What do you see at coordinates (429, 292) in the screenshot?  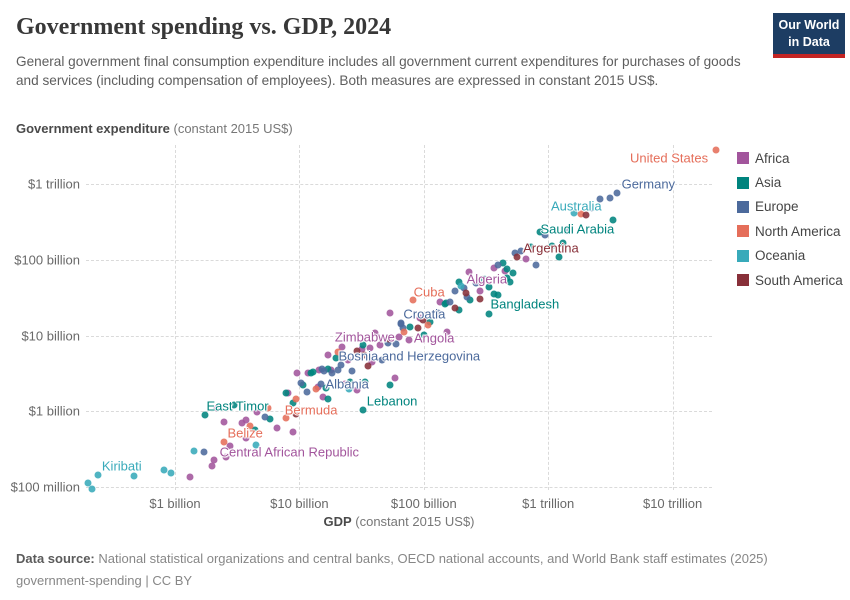 I see `country-label-cuba: Cuba` at bounding box center [429, 292].